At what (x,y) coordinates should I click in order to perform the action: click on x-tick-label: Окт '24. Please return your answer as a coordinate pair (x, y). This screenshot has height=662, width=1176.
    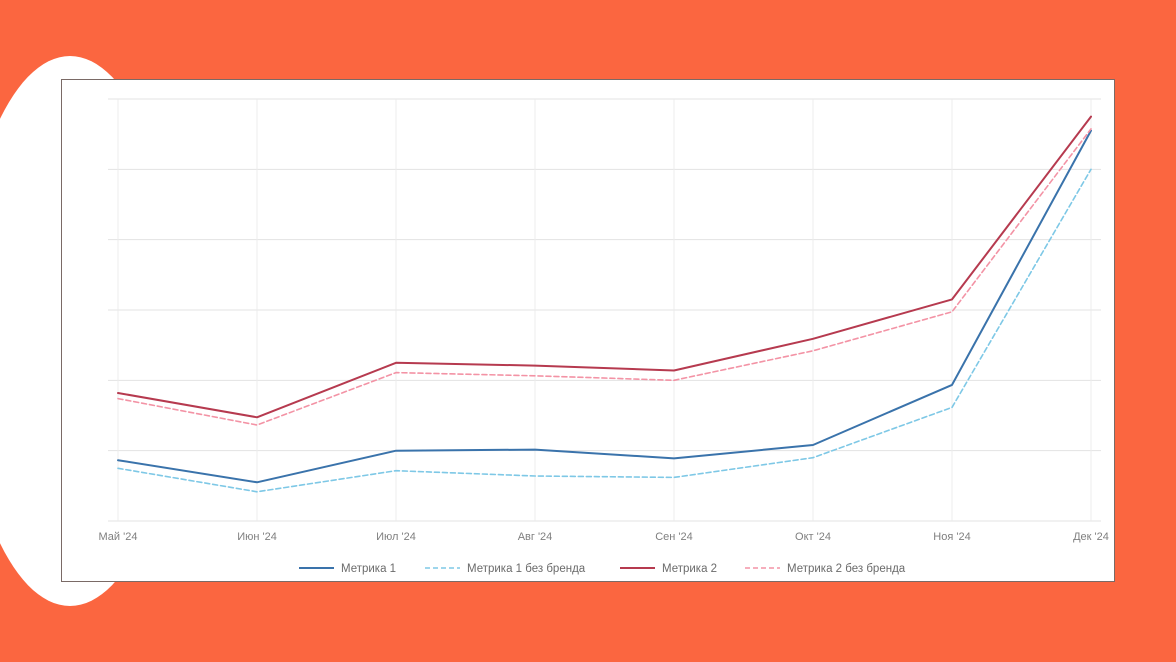
    Looking at the image, I should click on (813, 537).